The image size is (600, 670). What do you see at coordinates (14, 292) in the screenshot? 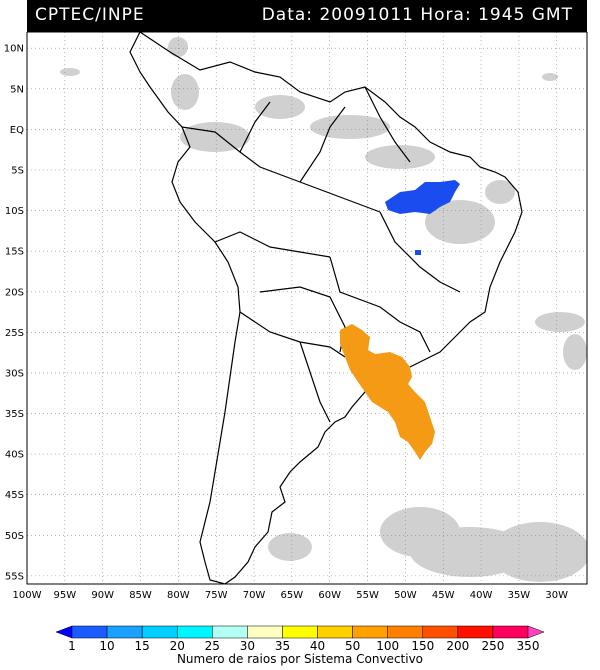
I see `lat-tick-label: 20S` at bounding box center [14, 292].